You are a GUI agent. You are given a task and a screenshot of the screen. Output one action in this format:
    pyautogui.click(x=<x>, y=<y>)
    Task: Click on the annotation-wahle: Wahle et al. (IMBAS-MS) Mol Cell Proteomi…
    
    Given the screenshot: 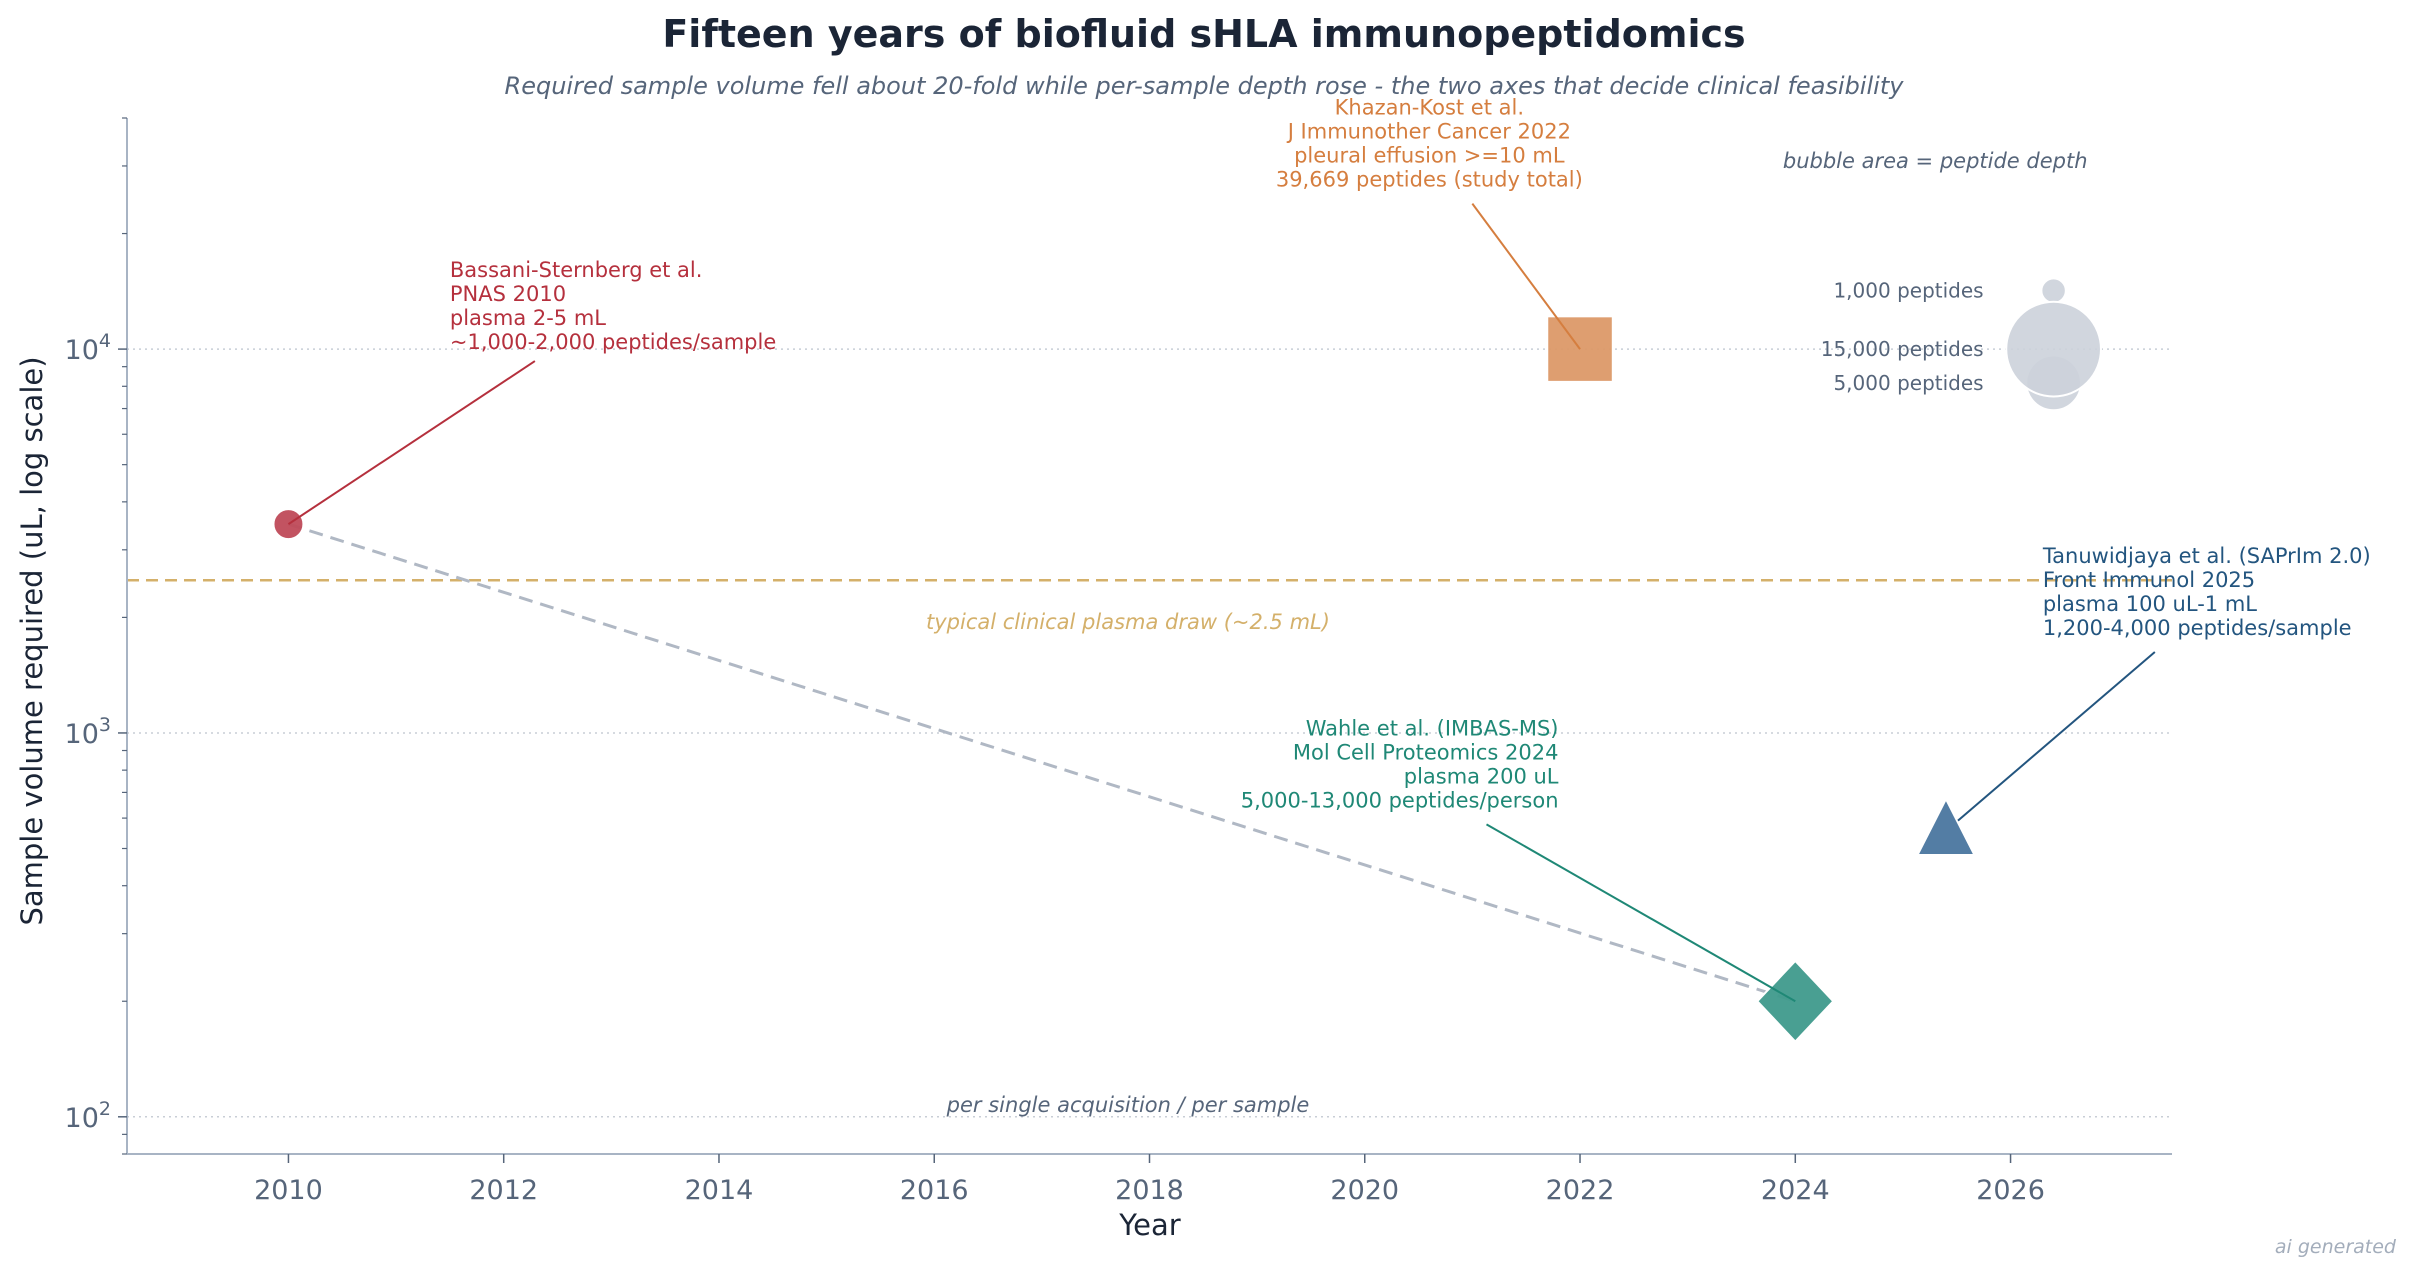 What is the action you would take?
    pyautogui.click(x=1400, y=764)
    